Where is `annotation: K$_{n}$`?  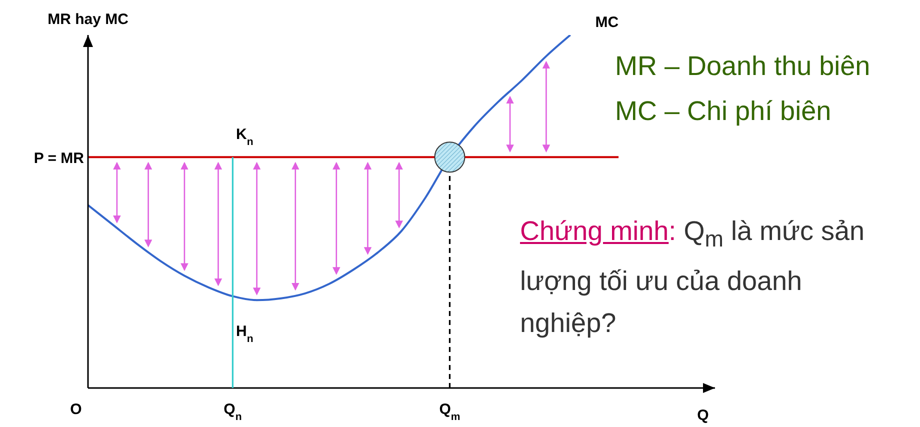 annotation: K$_{n}$ is located at coordinates (245, 137).